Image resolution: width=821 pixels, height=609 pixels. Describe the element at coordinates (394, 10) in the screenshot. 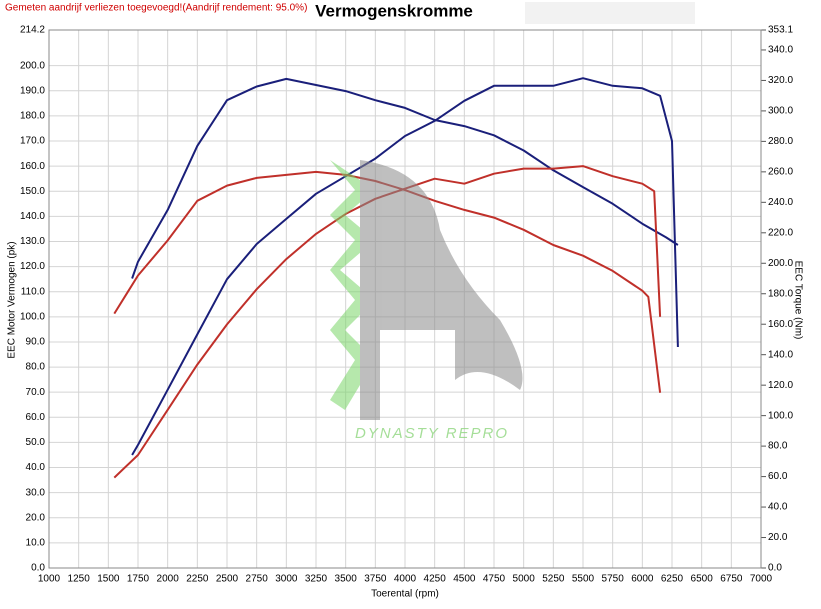

I see `chart-title: Vermogenskromme` at that location.